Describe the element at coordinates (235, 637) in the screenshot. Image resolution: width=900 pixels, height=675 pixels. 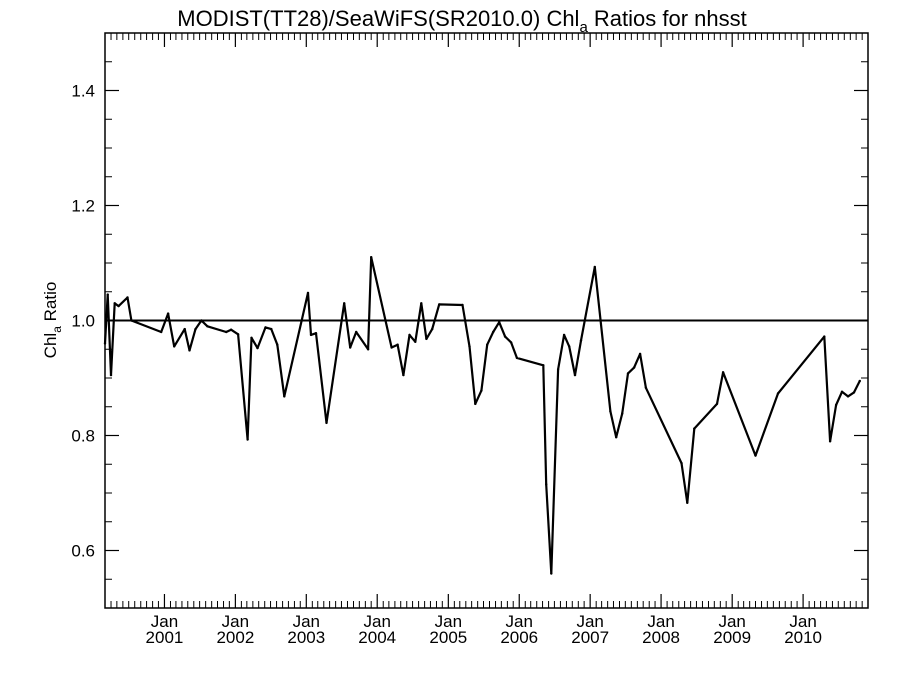
I see `x-tick-label-year: 2002` at that location.